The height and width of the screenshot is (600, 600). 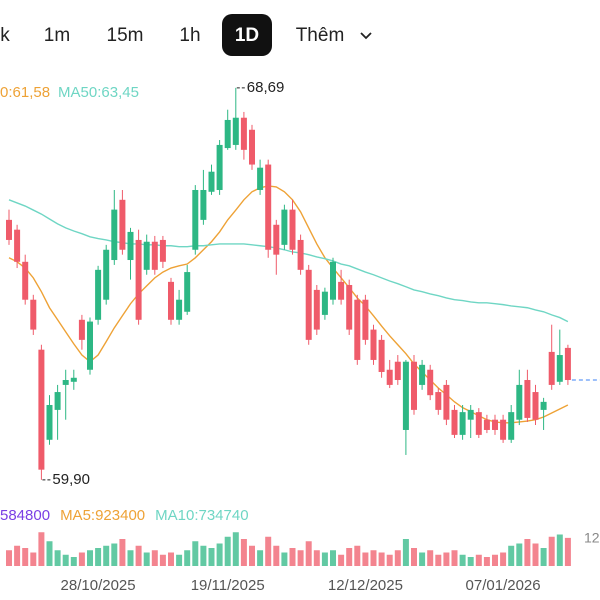 I want to click on volume-legend: MA10:734740, so click(x=201, y=515).